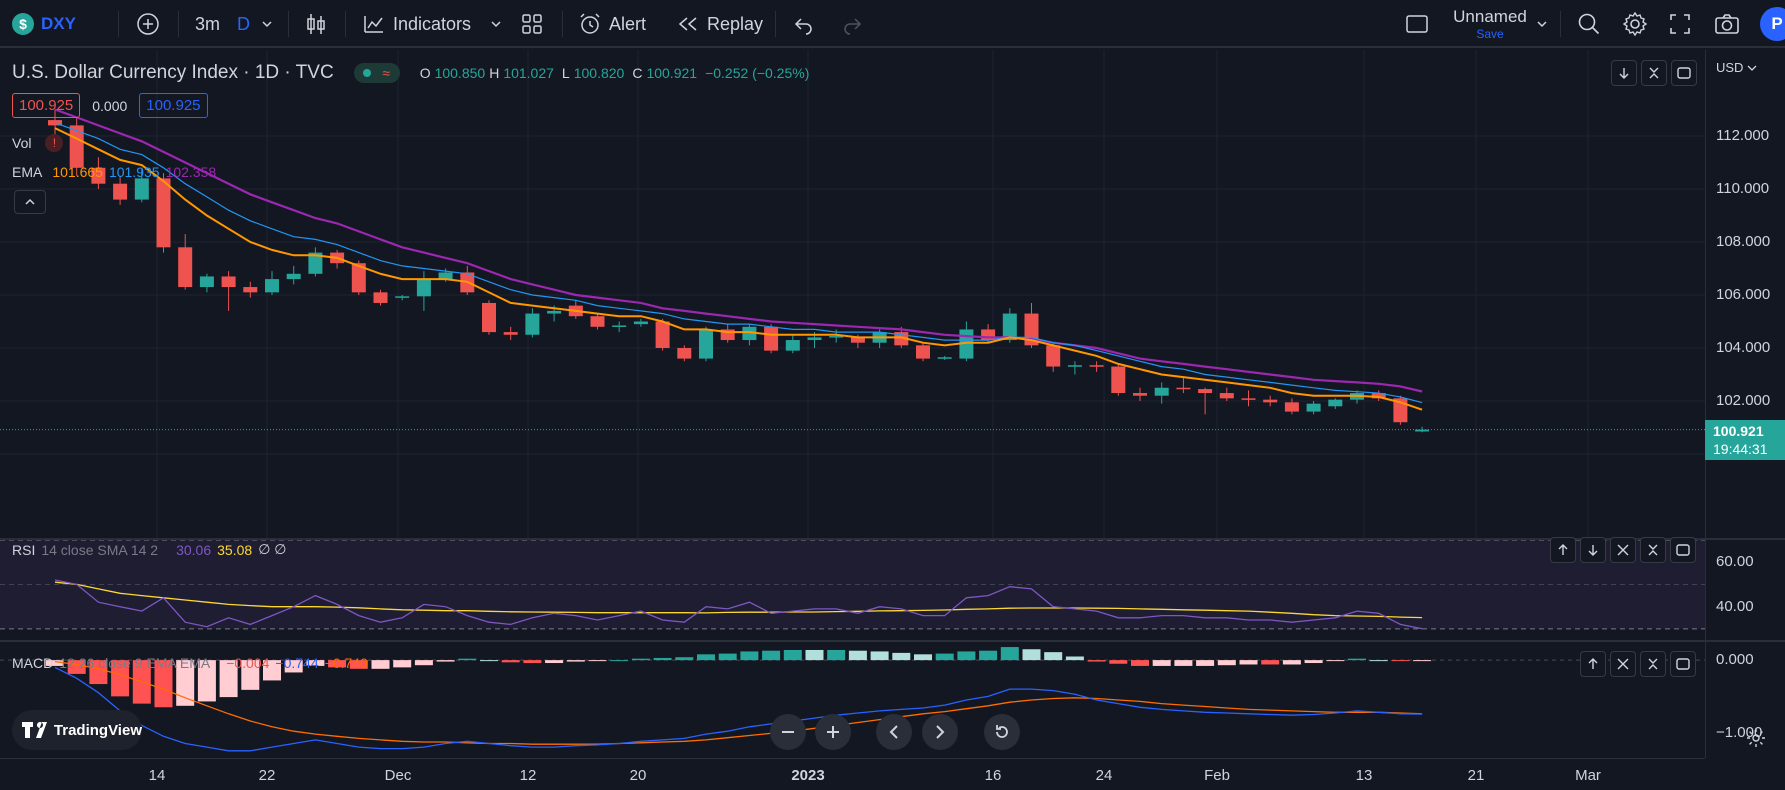 This screenshot has height=790, width=1785. Describe the element at coordinates (672, 73) in the screenshot. I see `close-value: 100.921` at that location.